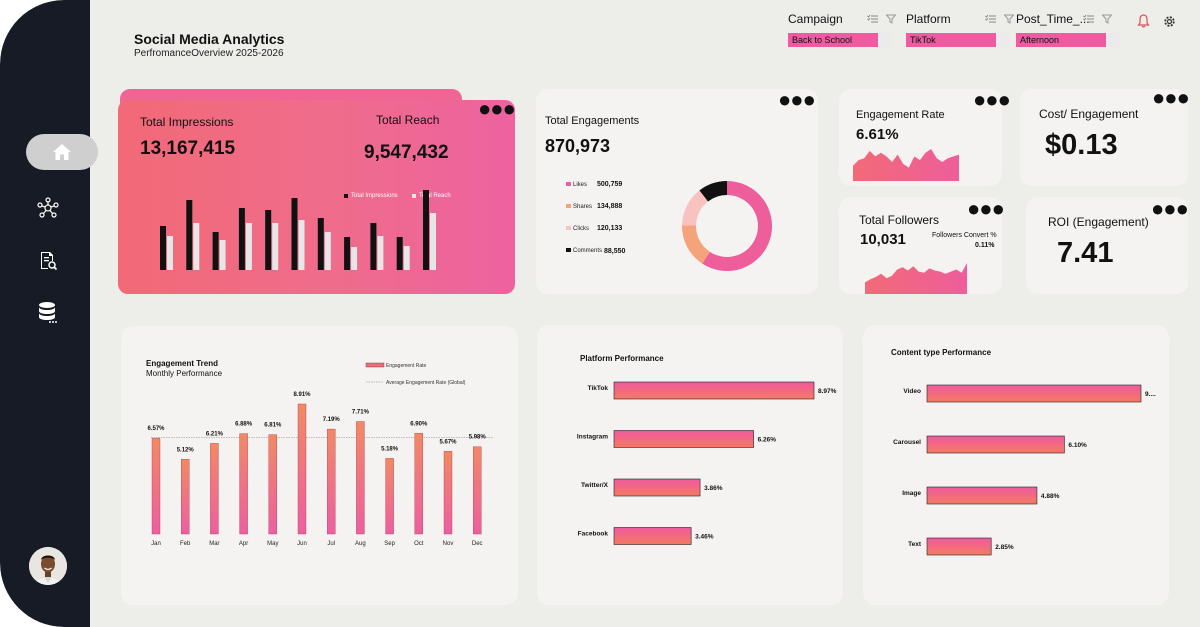 Image resolution: width=1200 pixels, height=627 pixels. Describe the element at coordinates (587, 251) in the screenshot. I see `legend-label: Comments` at that location.